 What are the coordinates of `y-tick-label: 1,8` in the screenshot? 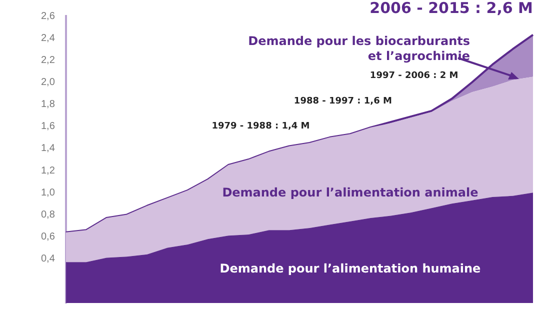 It's located at (48, 104).